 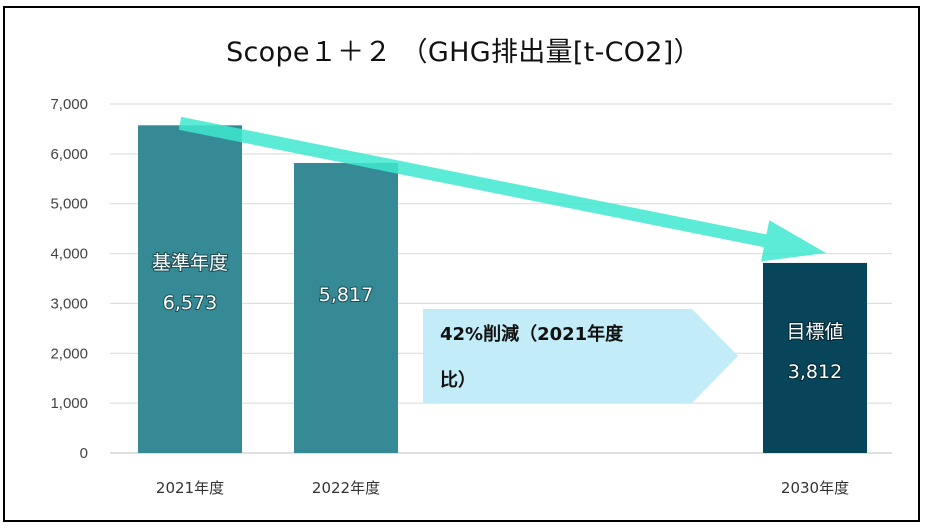 What do you see at coordinates (463, 52) in the screenshot?
I see `chart-title: Scope１＋２ （GHG排出量[t-CO2]）` at bounding box center [463, 52].